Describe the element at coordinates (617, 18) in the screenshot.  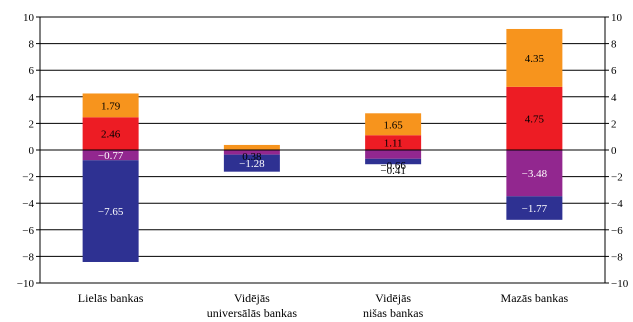
I see `y-tick-label-right: 10` at that location.